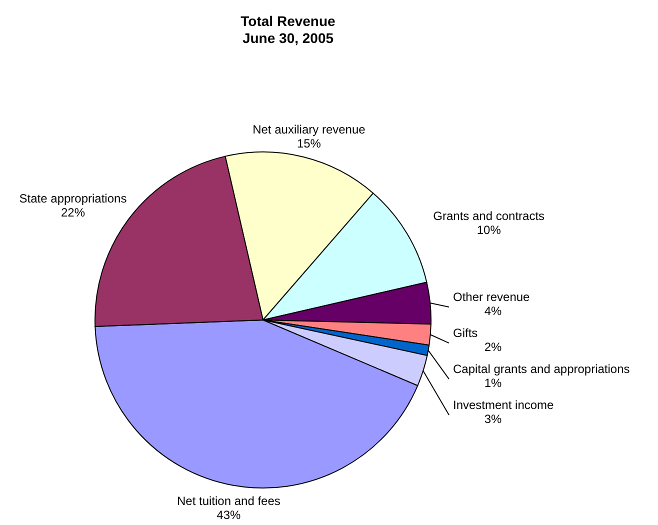  I want to click on slice-label: Investment income, so click(503, 405).